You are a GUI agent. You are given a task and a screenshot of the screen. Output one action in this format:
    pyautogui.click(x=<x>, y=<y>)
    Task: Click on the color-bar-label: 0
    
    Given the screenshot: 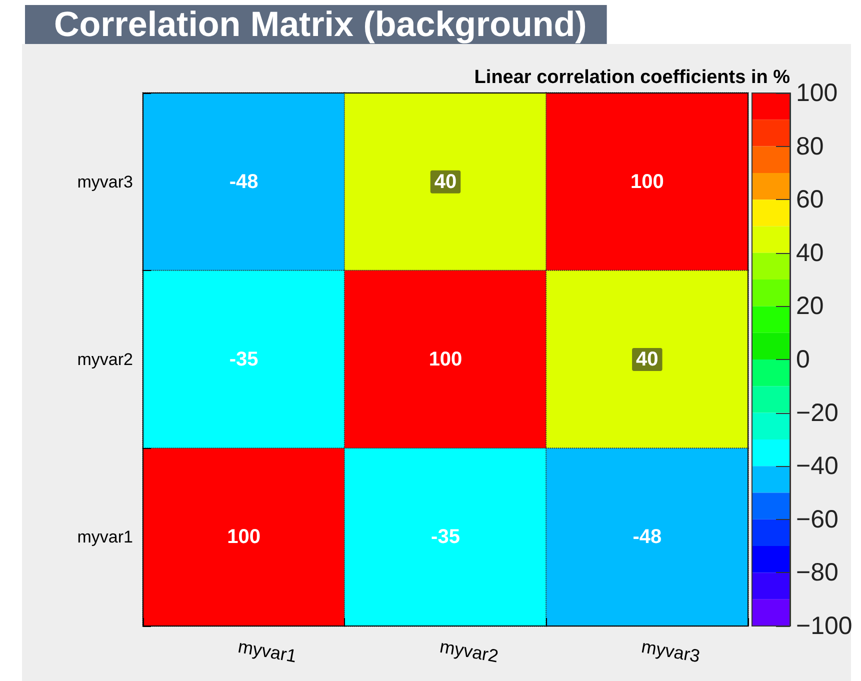 What is the action you would take?
    pyautogui.click(x=803, y=360)
    